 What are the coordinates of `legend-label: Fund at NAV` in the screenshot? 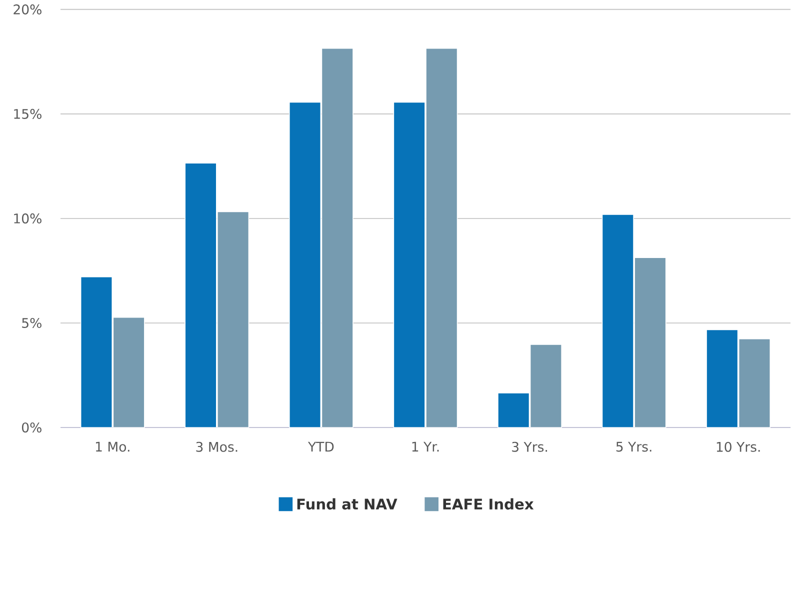 It's located at (347, 504).